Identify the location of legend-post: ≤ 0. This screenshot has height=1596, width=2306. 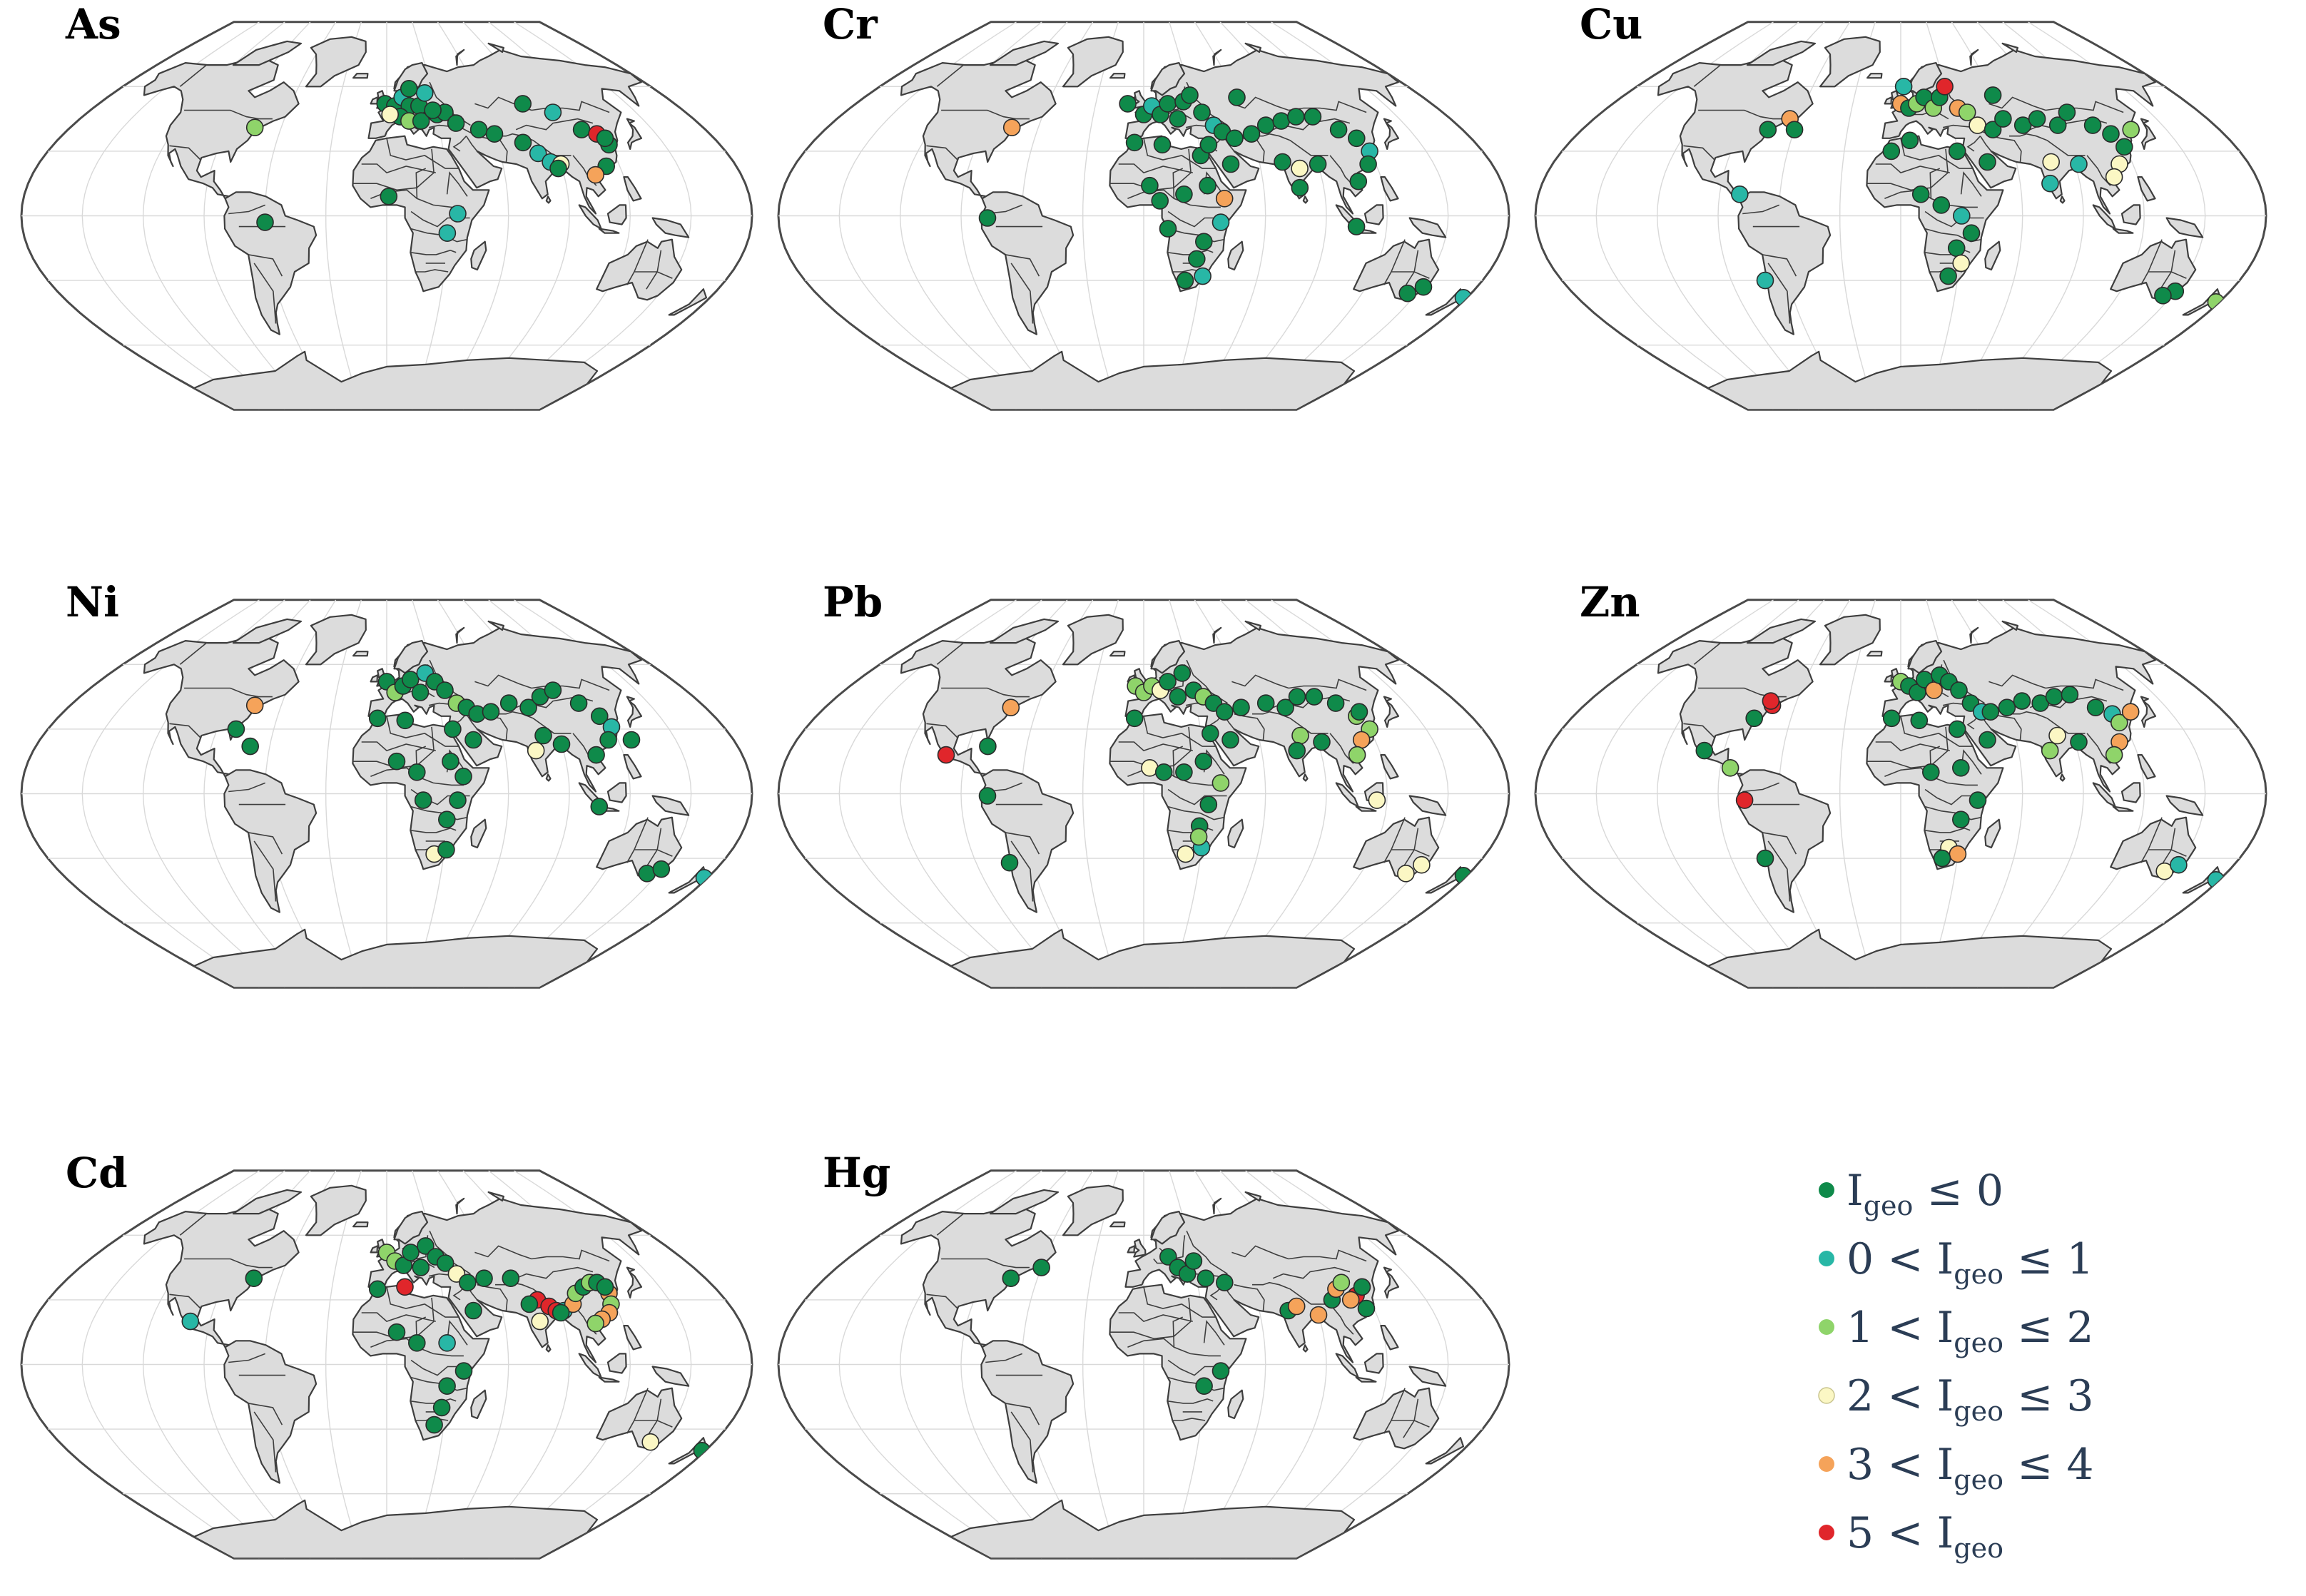
(1958, 1191).